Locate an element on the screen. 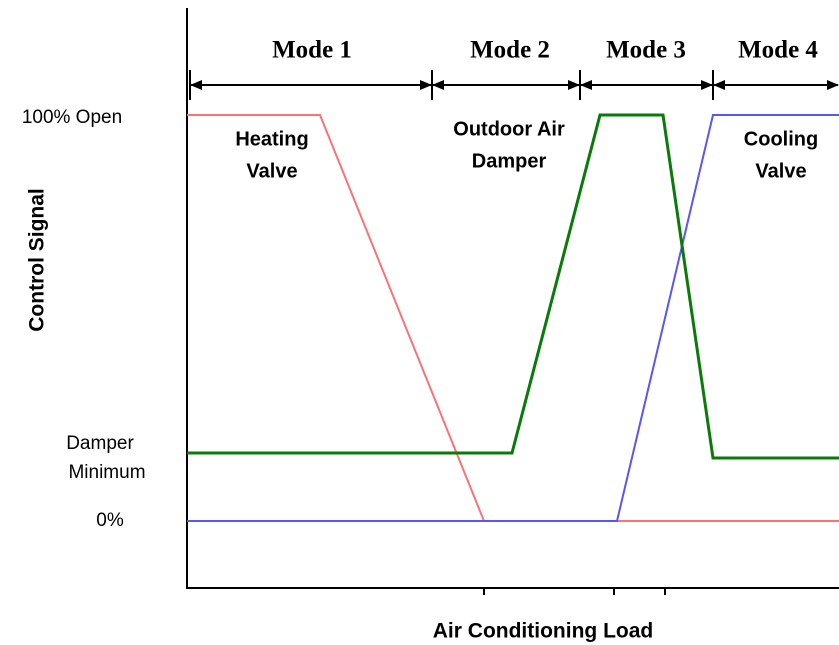 This screenshot has height=645, width=839. y-label: Minimum is located at coordinates (106, 472).